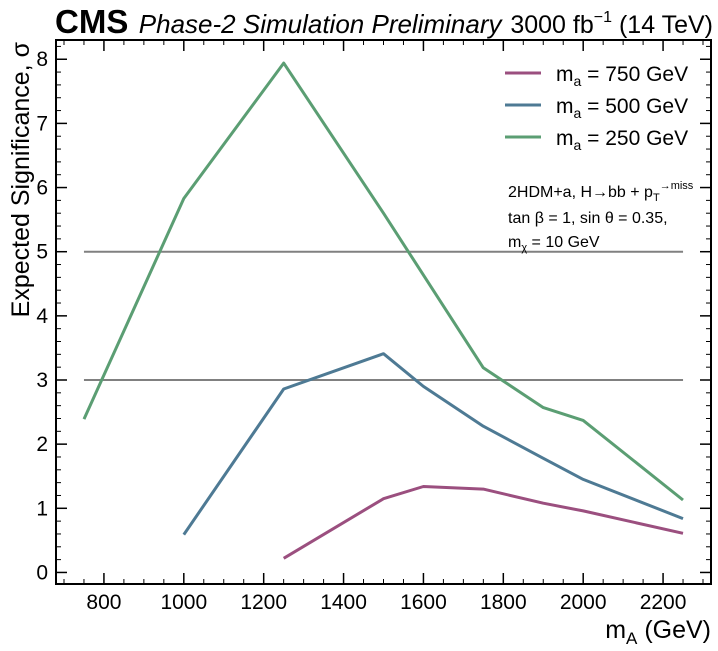 This screenshot has height=651, width=718. I want to click on x-tick-labels: 800 1000 1200 1400 1600 1800 2000 2200, so click(386, 602).